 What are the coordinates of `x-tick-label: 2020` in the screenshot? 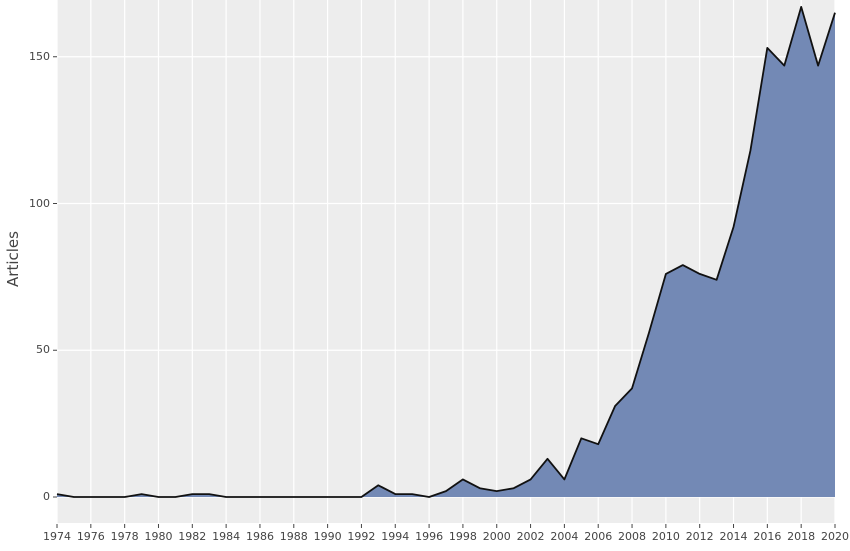 It's located at (835, 536).